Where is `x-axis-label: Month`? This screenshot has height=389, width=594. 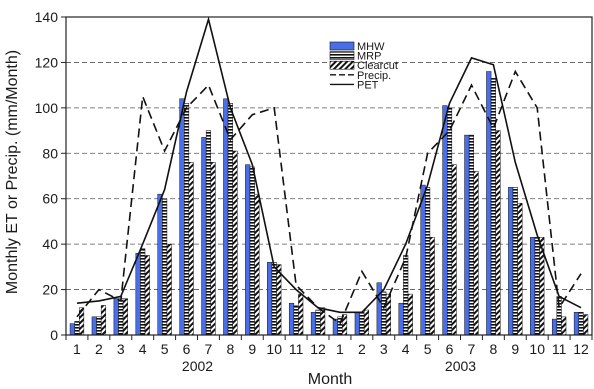
x-axis-label: Month is located at coordinates (330, 379).